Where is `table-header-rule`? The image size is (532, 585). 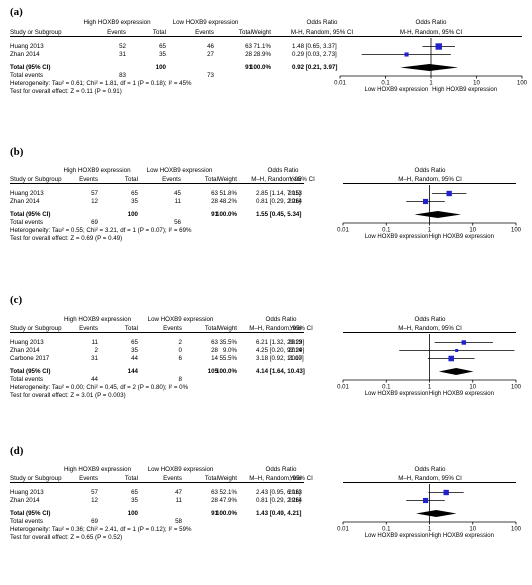 table-header-rule is located at coordinates (157, 183).